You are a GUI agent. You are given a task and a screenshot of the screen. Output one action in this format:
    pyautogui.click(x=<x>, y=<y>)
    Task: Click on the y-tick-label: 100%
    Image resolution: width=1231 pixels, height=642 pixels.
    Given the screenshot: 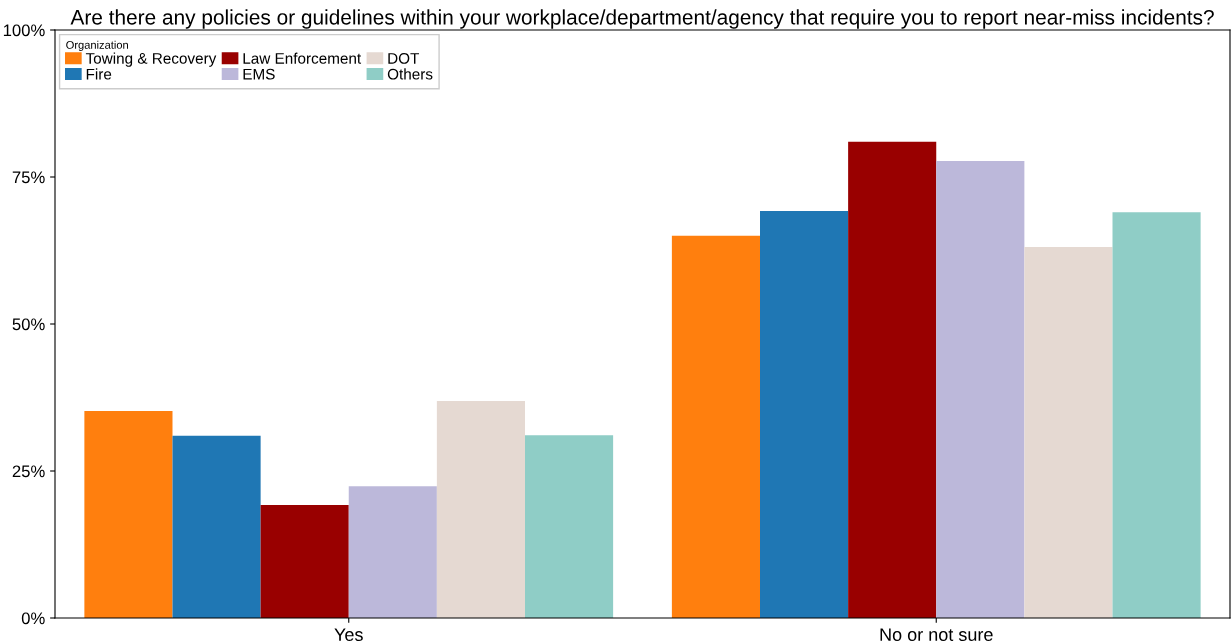 What is the action you would take?
    pyautogui.click(x=24, y=30)
    